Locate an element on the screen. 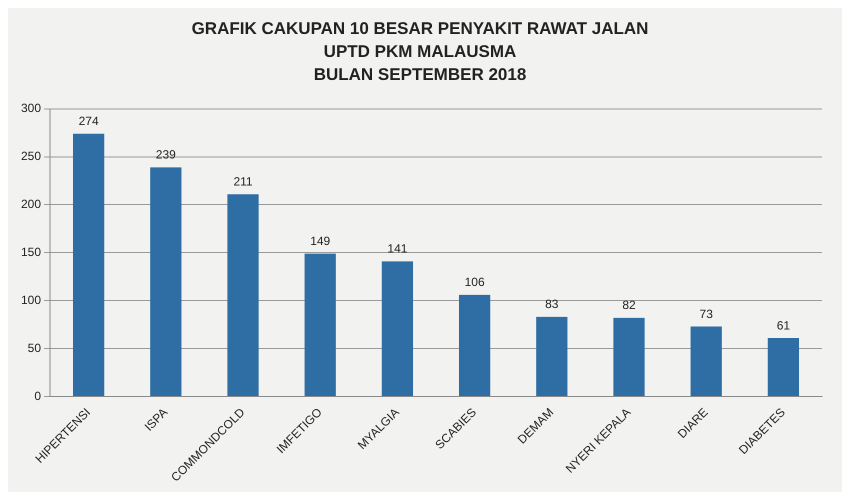 The width and height of the screenshot is (850, 500). data-label: 61 is located at coordinates (783, 325).